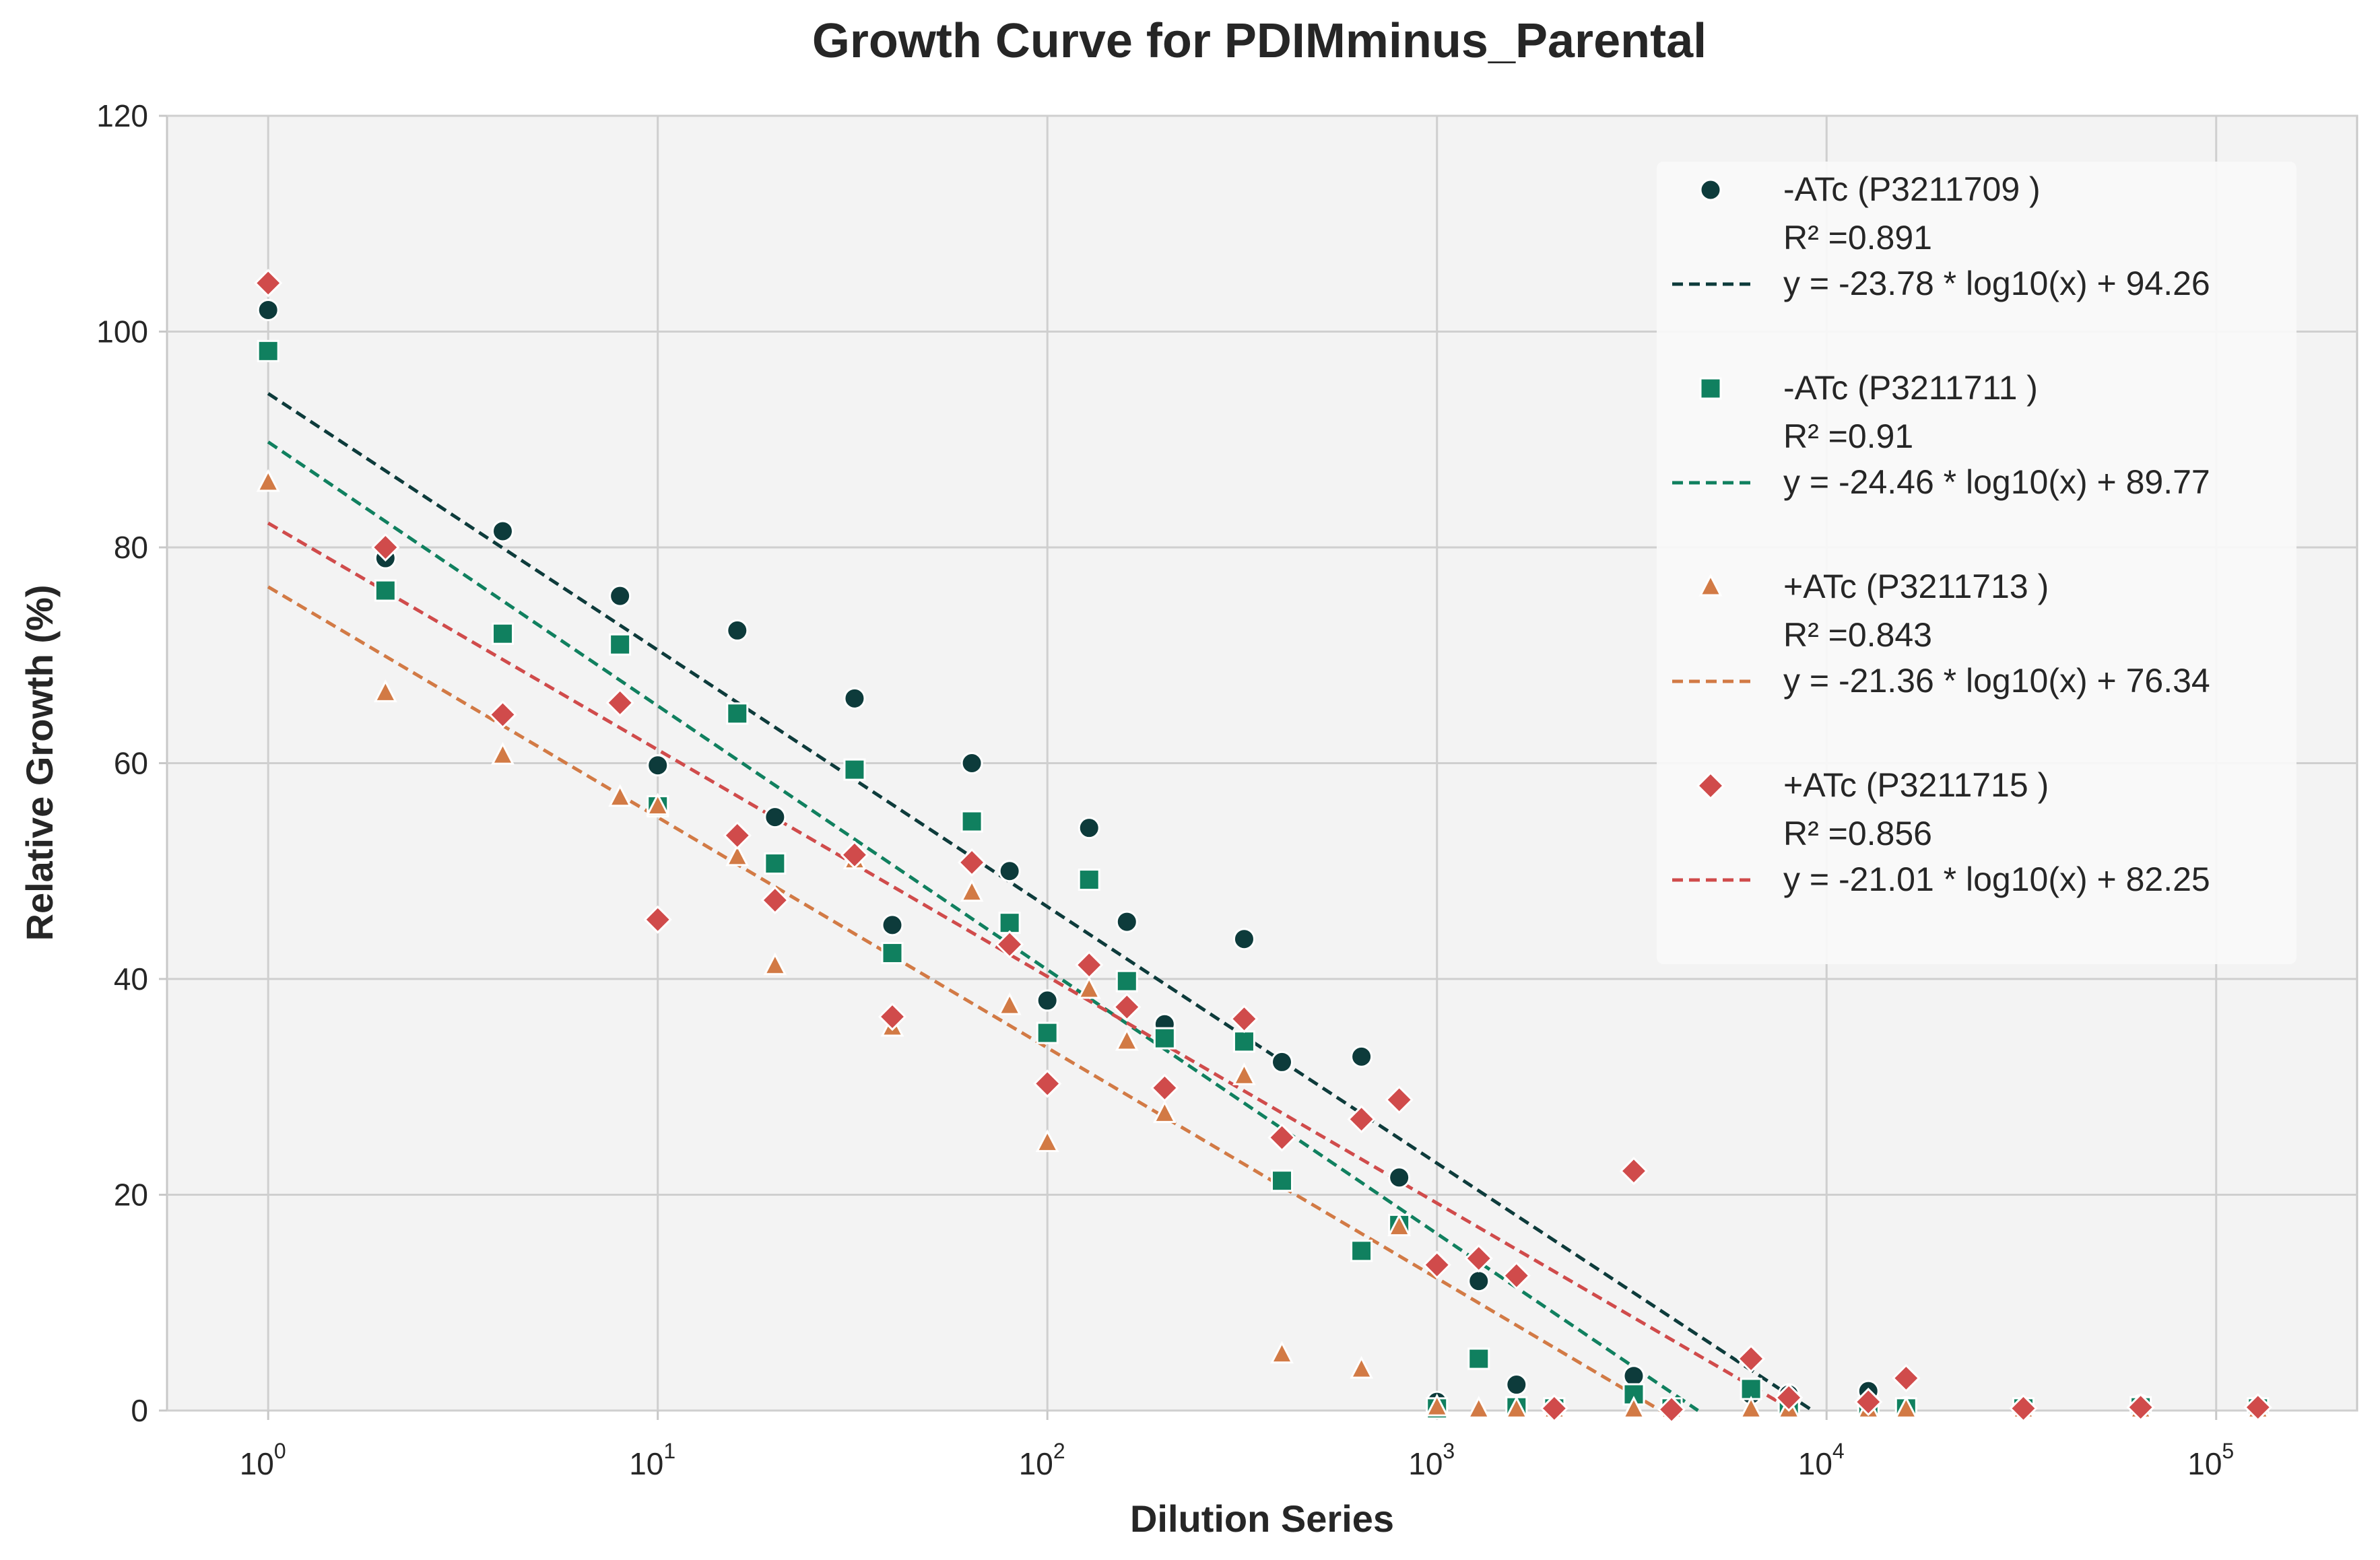 Image resolution: width=2380 pixels, height=1560 pixels. What do you see at coordinates (1432, 1460) in the screenshot?
I see `x-tick-label: 10³` at bounding box center [1432, 1460].